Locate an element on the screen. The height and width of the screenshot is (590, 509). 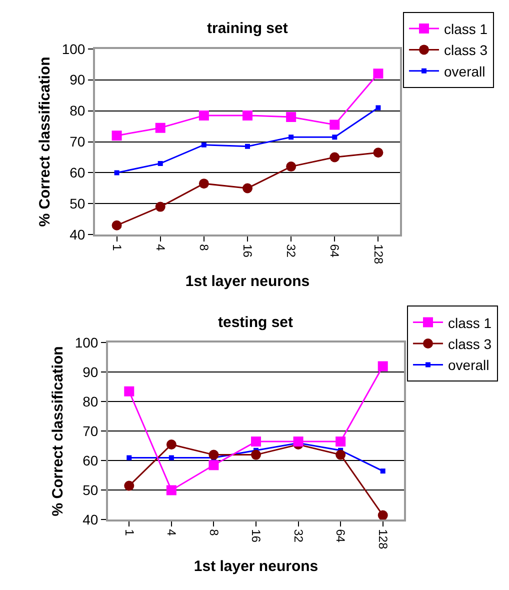
chart-title: testing set is located at coordinates (256, 322).